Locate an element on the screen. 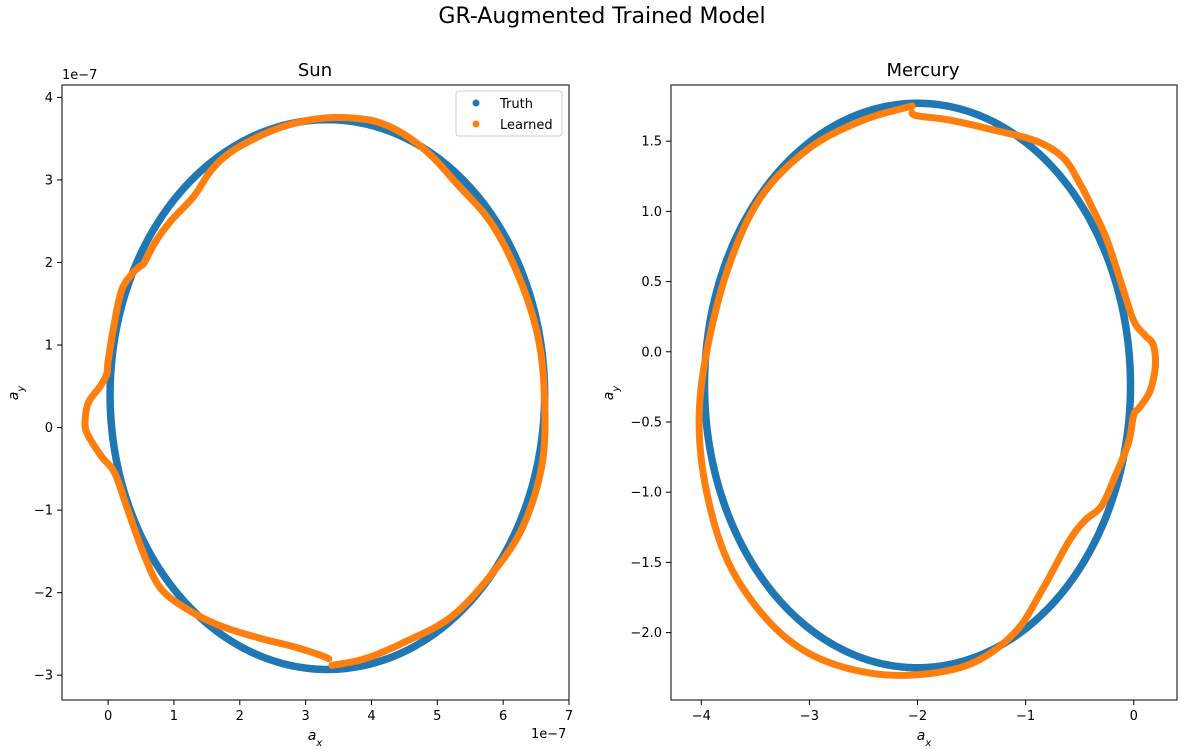 The image size is (1192, 750). mercury-y-tick-label: 1.0 is located at coordinates (651, 212).